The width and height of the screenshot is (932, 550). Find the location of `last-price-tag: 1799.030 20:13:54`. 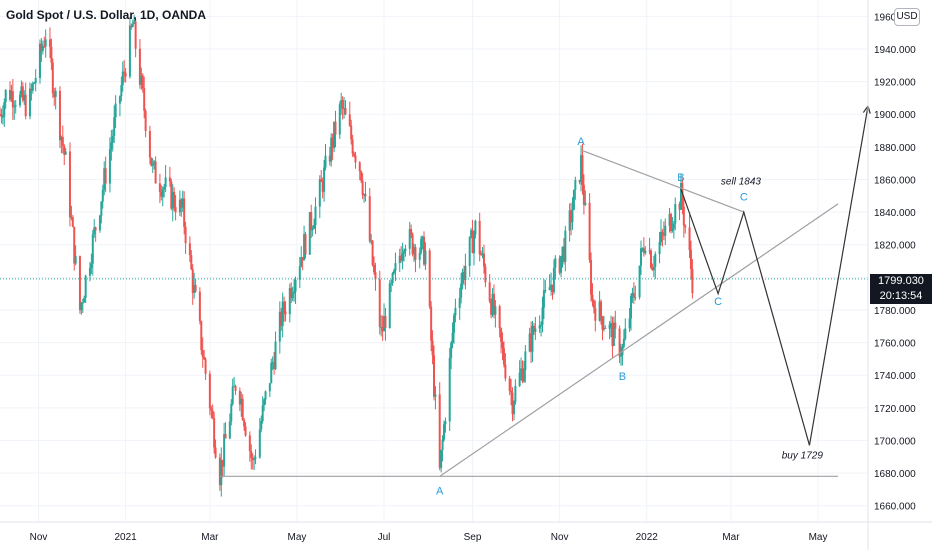

last-price-tag: 1799.030 20:13:54 is located at coordinates (901, 289).